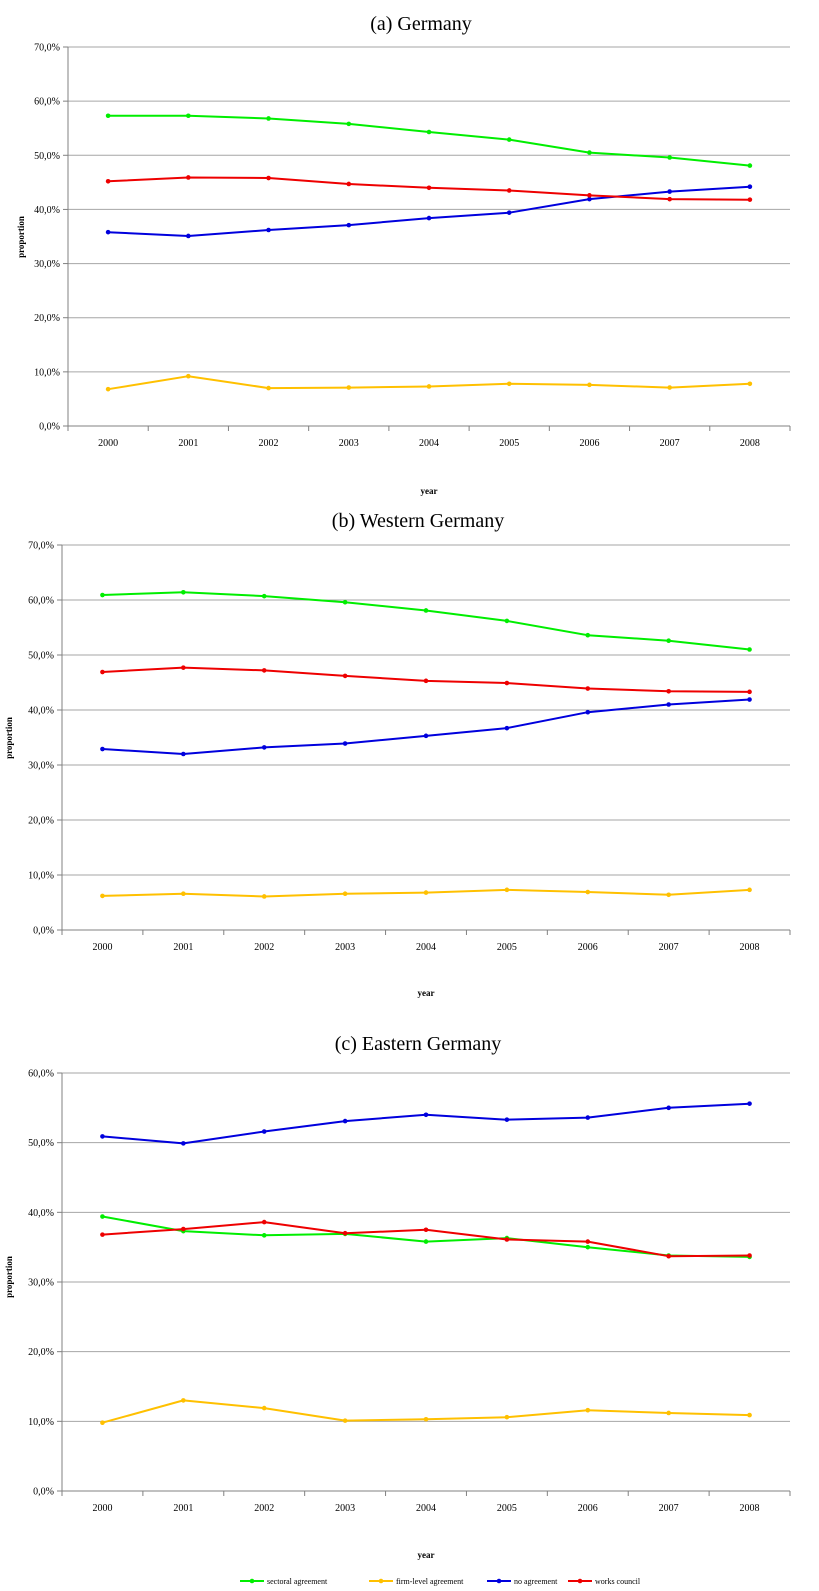  Describe the element at coordinates (618, 1581) in the screenshot. I see `legend-label: works council` at that location.